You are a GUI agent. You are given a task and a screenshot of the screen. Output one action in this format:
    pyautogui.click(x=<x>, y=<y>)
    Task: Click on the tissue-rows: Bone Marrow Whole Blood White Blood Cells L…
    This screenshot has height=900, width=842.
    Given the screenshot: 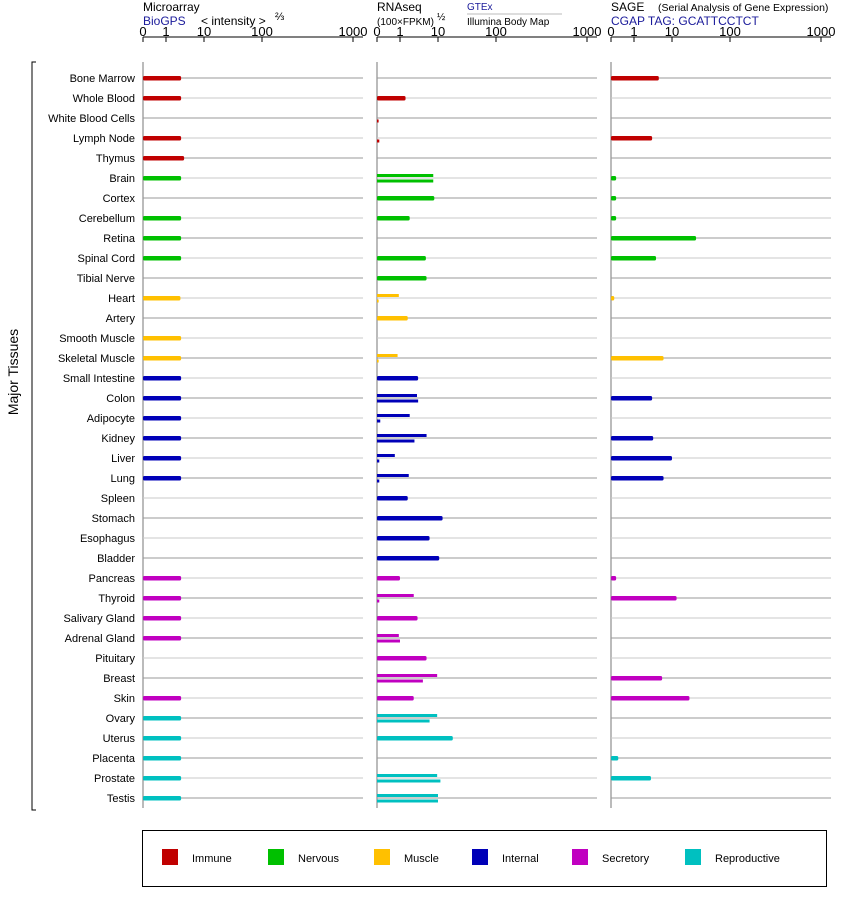 What is the action you would take?
    pyautogui.click(x=92, y=439)
    